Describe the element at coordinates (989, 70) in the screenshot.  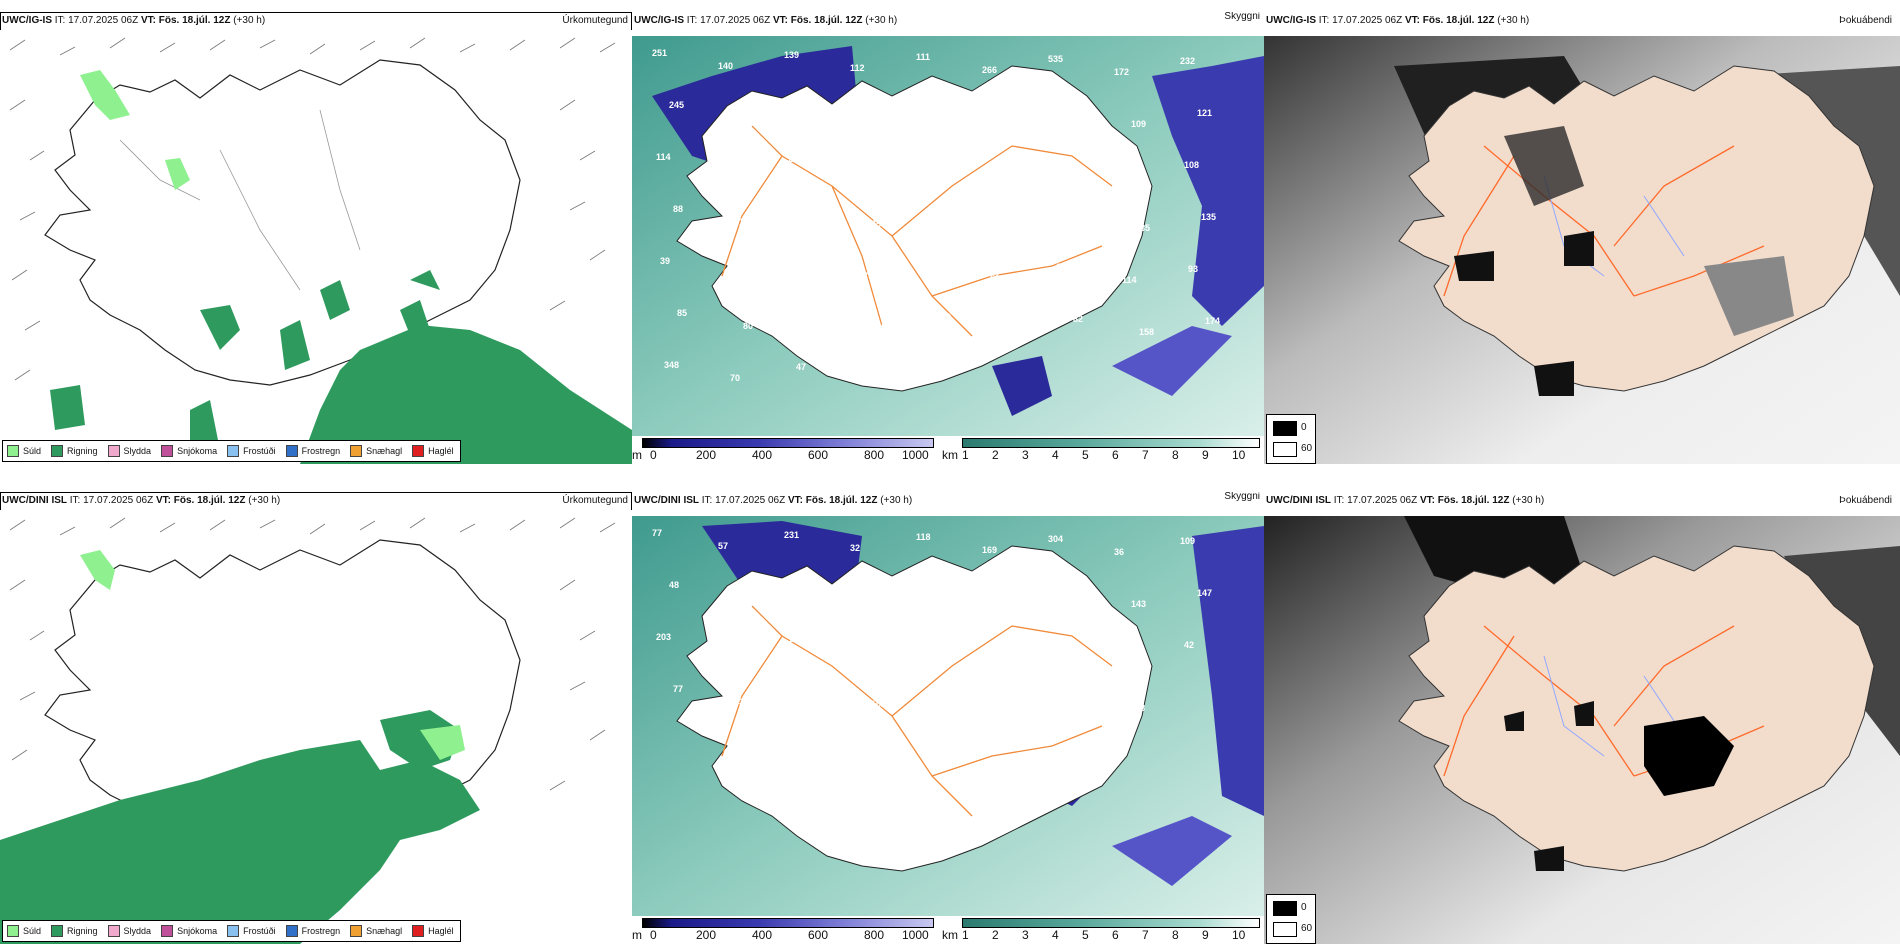
I see `visibility-value-label: 266` at that location.